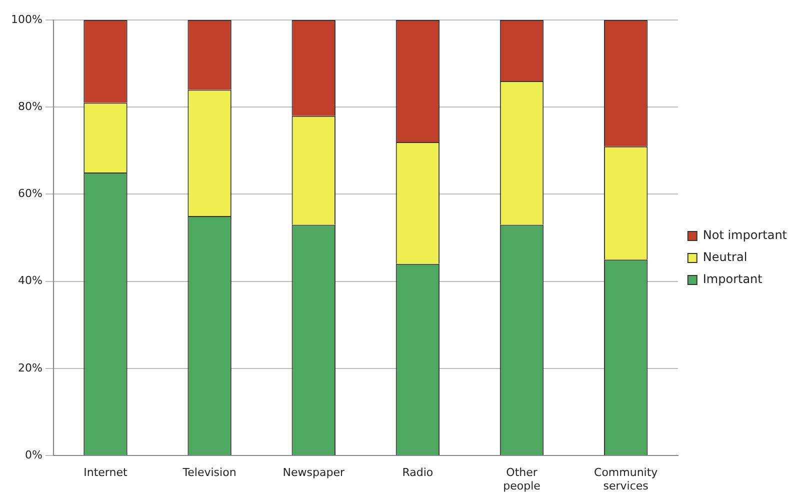 The height and width of the screenshot is (504, 809). What do you see at coordinates (732, 279) in the screenshot?
I see `legend-label: Important` at bounding box center [732, 279].